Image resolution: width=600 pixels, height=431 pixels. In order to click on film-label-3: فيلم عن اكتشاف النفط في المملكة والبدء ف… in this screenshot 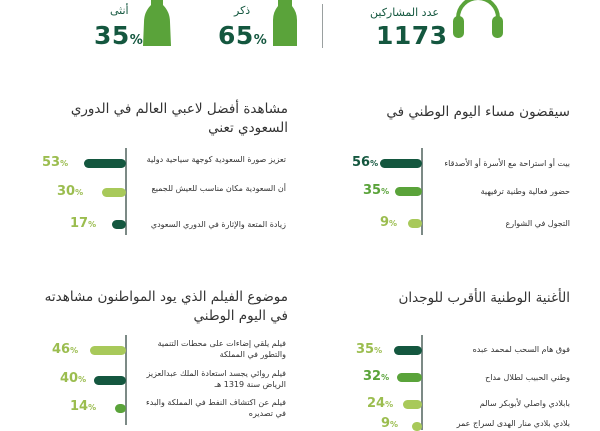, I will do `click(215, 408)`.